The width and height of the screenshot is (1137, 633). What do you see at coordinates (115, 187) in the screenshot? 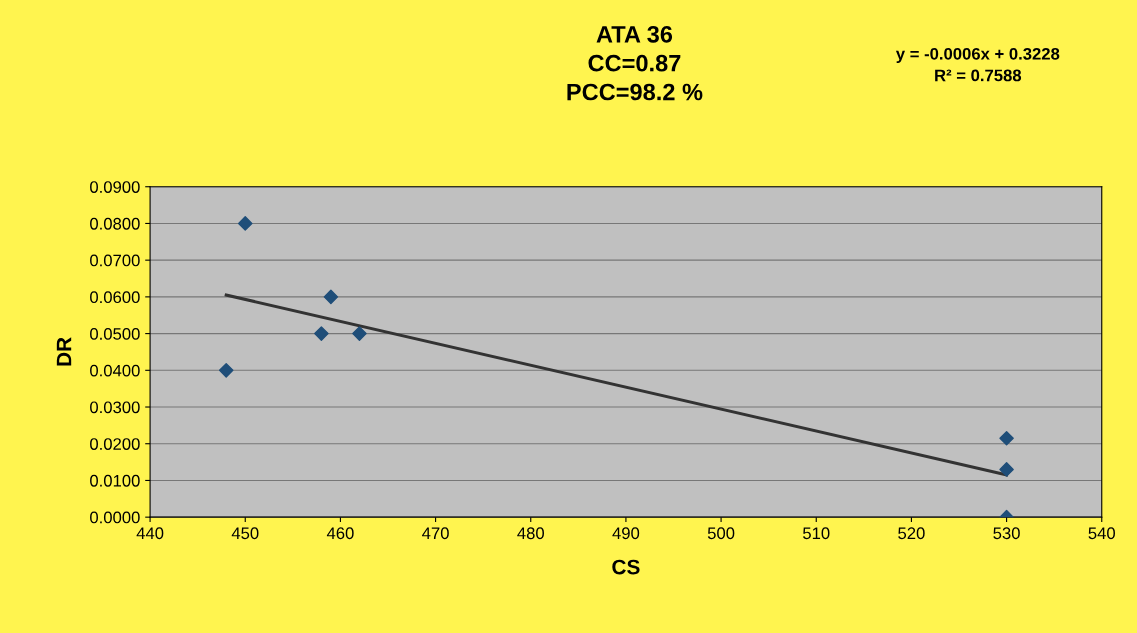
I see `y-tick-label: 0.0900` at bounding box center [115, 187].